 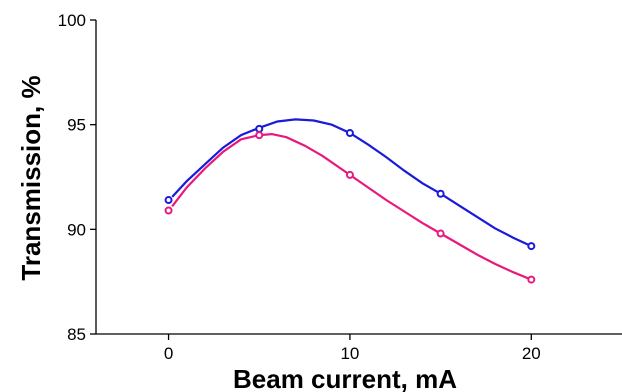 What do you see at coordinates (345, 378) in the screenshot?
I see `x-axis-title: Beam current, mA` at bounding box center [345, 378].